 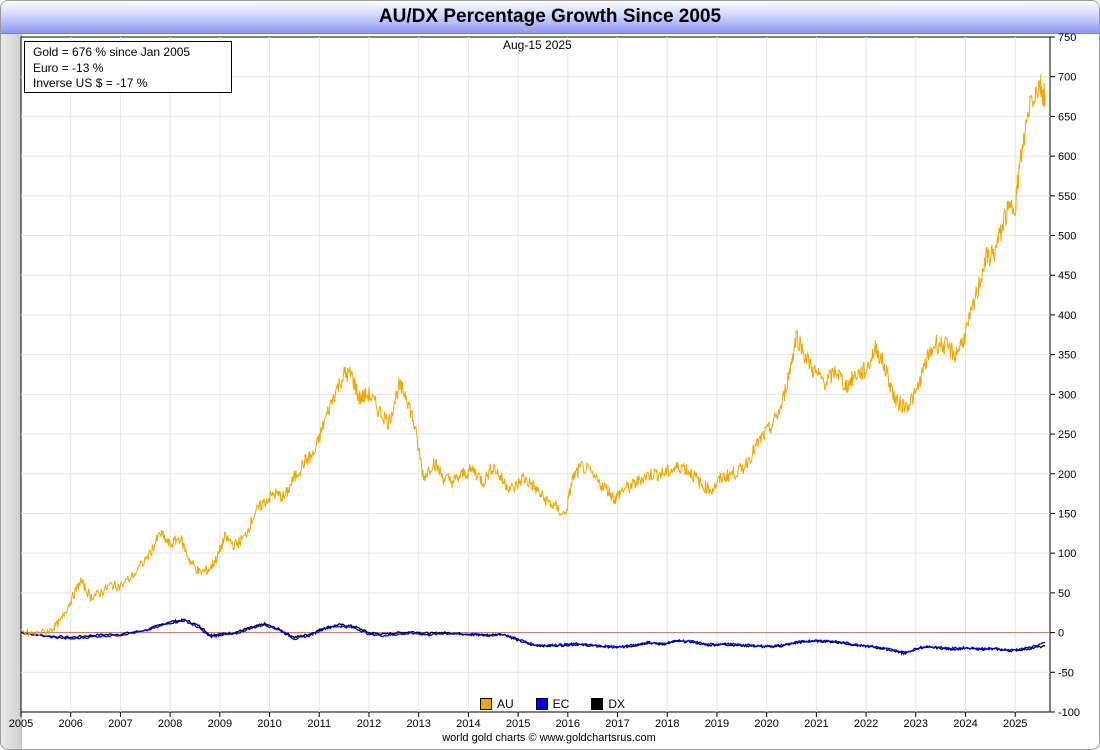 What do you see at coordinates (597, 704) in the screenshot?
I see `legend-swatch-dx` at bounding box center [597, 704].